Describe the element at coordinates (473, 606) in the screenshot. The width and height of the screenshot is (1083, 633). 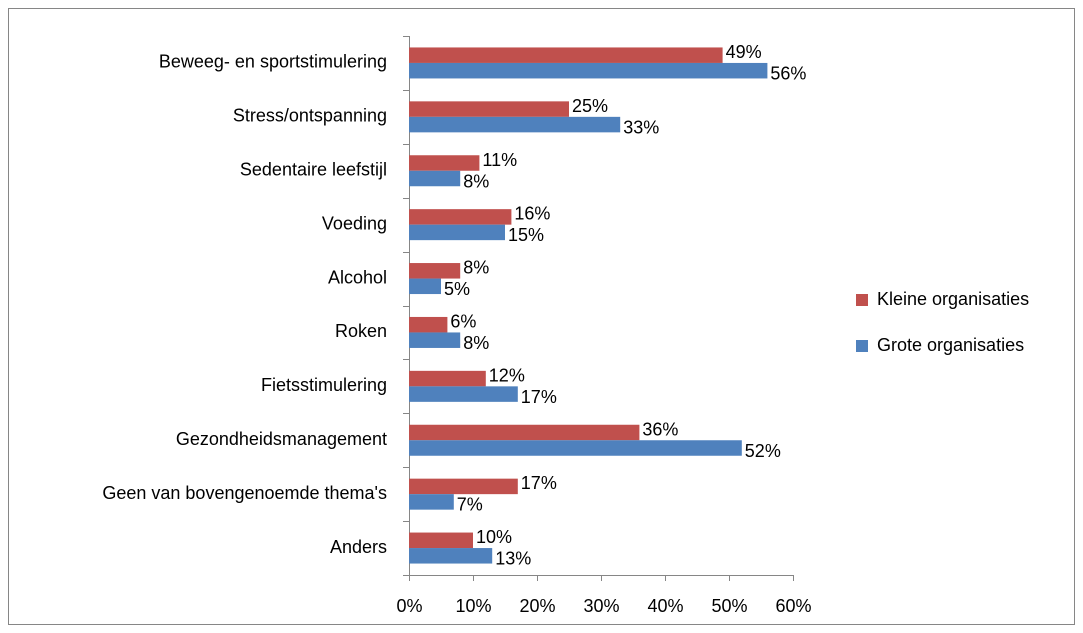
I see `x-tick-label: 10%` at that location.